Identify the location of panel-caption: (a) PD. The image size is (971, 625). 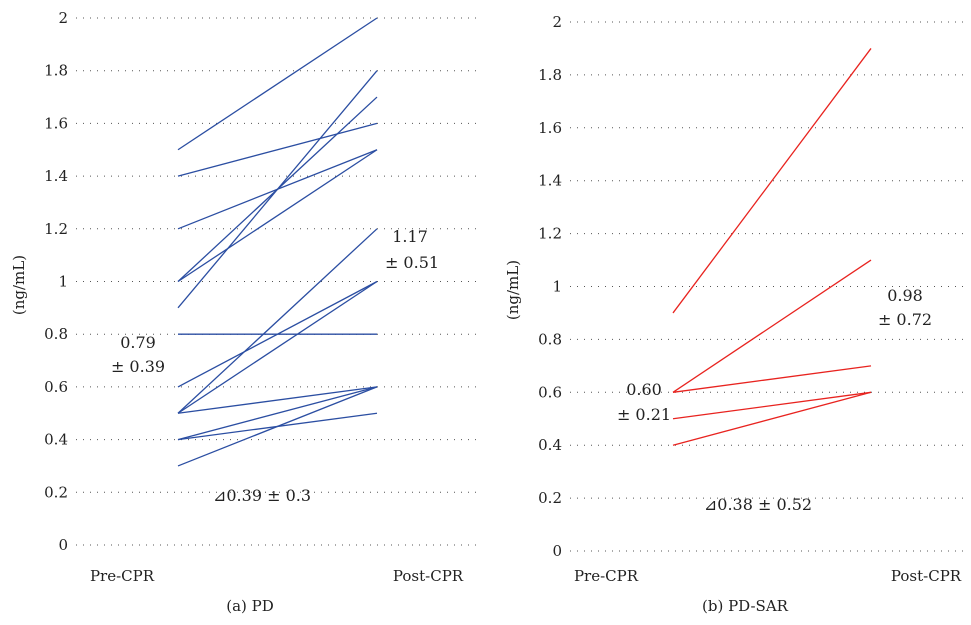
(250, 606).